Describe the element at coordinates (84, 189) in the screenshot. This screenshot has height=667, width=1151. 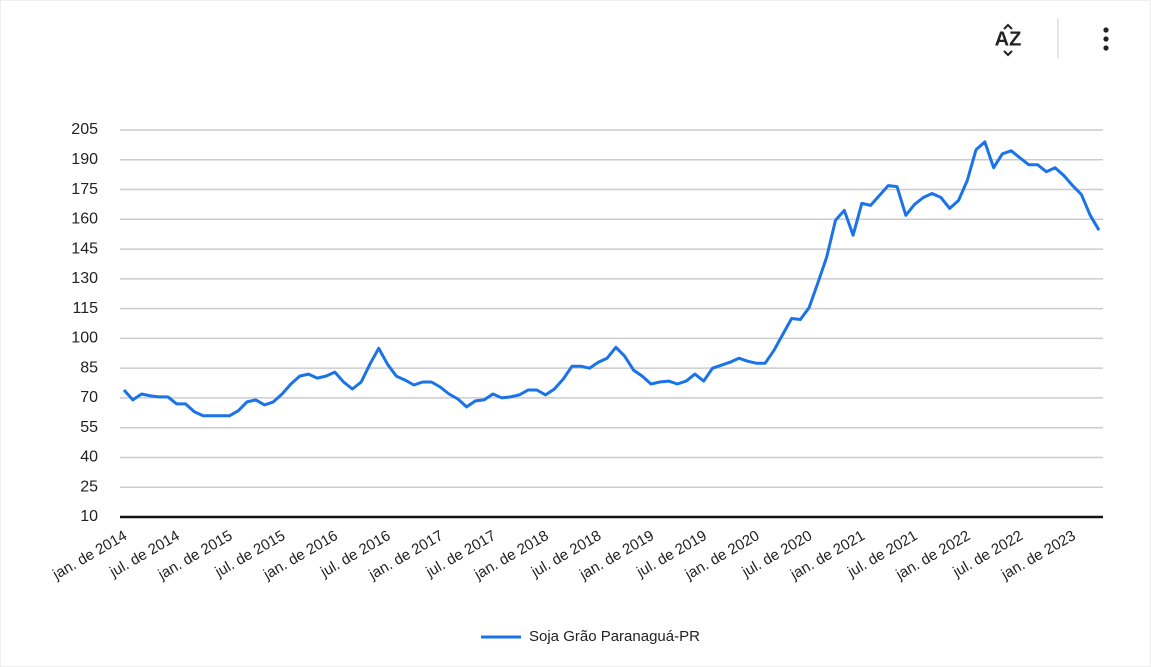
I see `y-tick-label: 175` at that location.